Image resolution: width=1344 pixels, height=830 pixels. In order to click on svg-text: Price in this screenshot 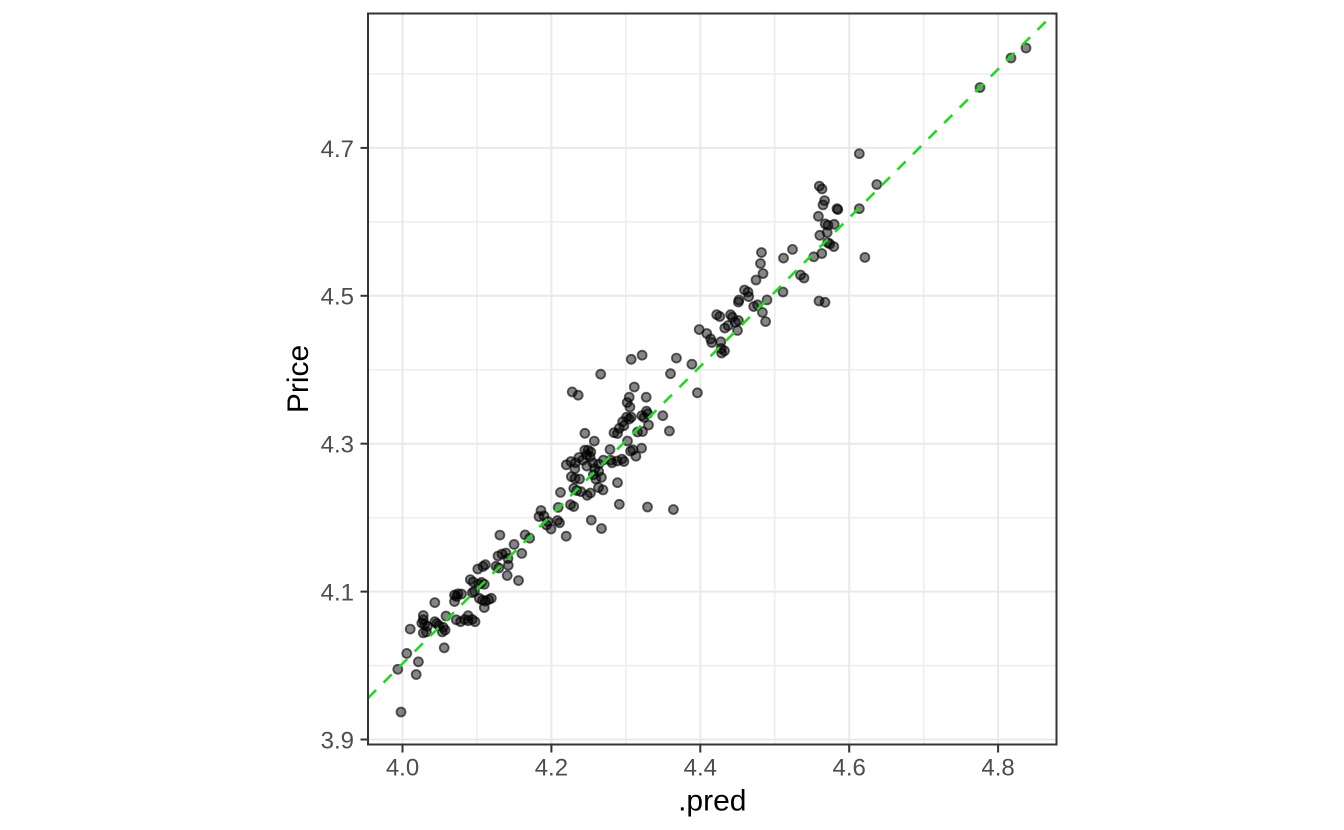, I will do `click(298, 379)`.